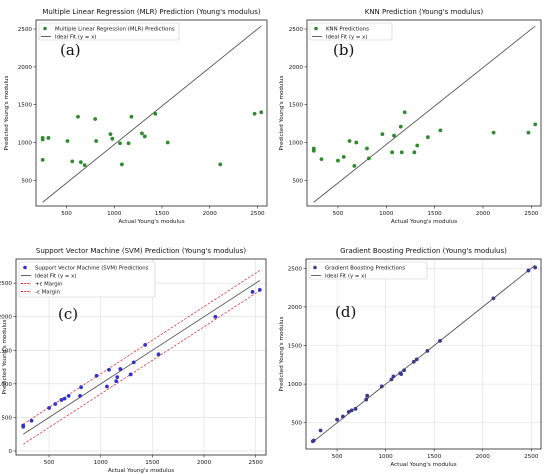 The image size is (550, 474). I want to click on y-tick-label: 1000, so click(25, 143).